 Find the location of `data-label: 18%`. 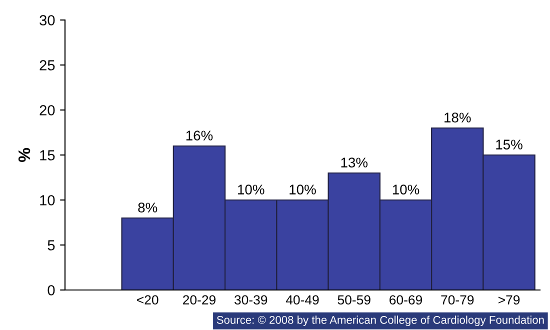

data-label: 18% is located at coordinates (457, 117).